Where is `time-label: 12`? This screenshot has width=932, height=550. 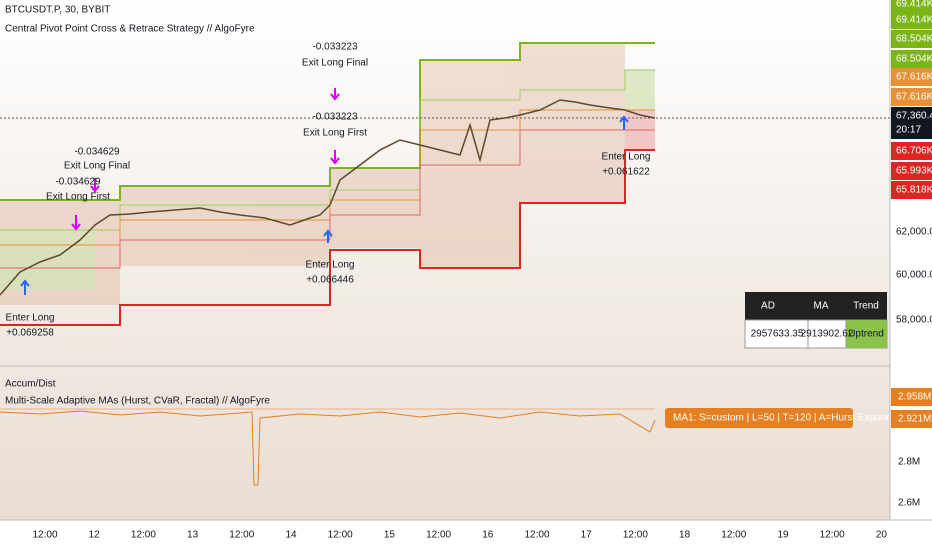 time-label: 12 is located at coordinates (95, 535).